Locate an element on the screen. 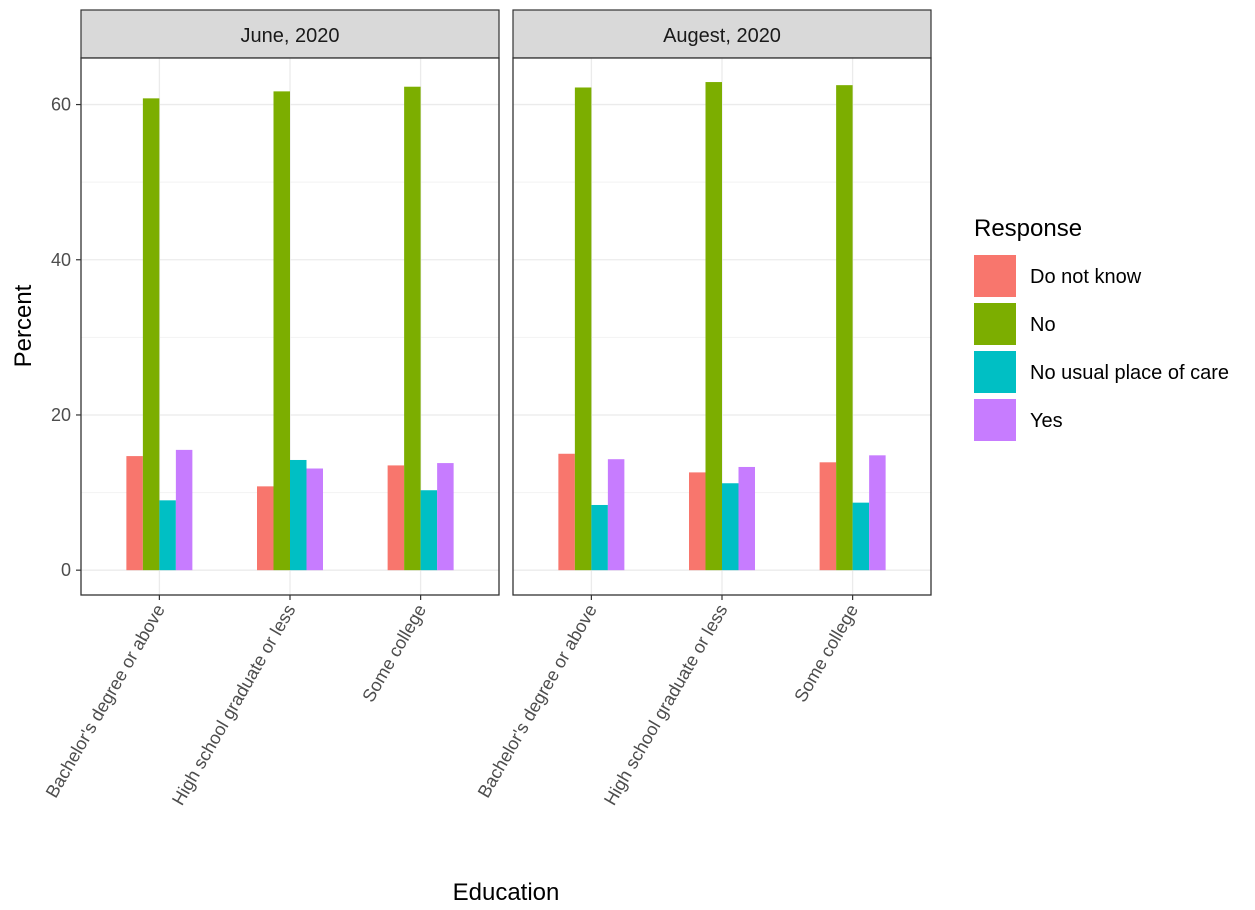 The image size is (1255, 910). y-tick-label: 20 is located at coordinates (61, 415).